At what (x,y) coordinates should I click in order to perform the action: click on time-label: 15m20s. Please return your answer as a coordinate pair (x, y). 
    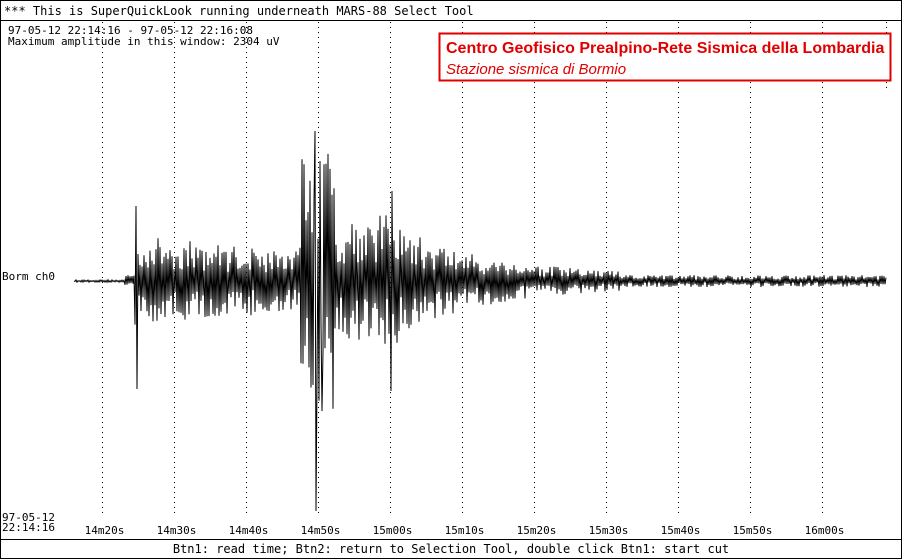
    Looking at the image, I should click on (537, 530).